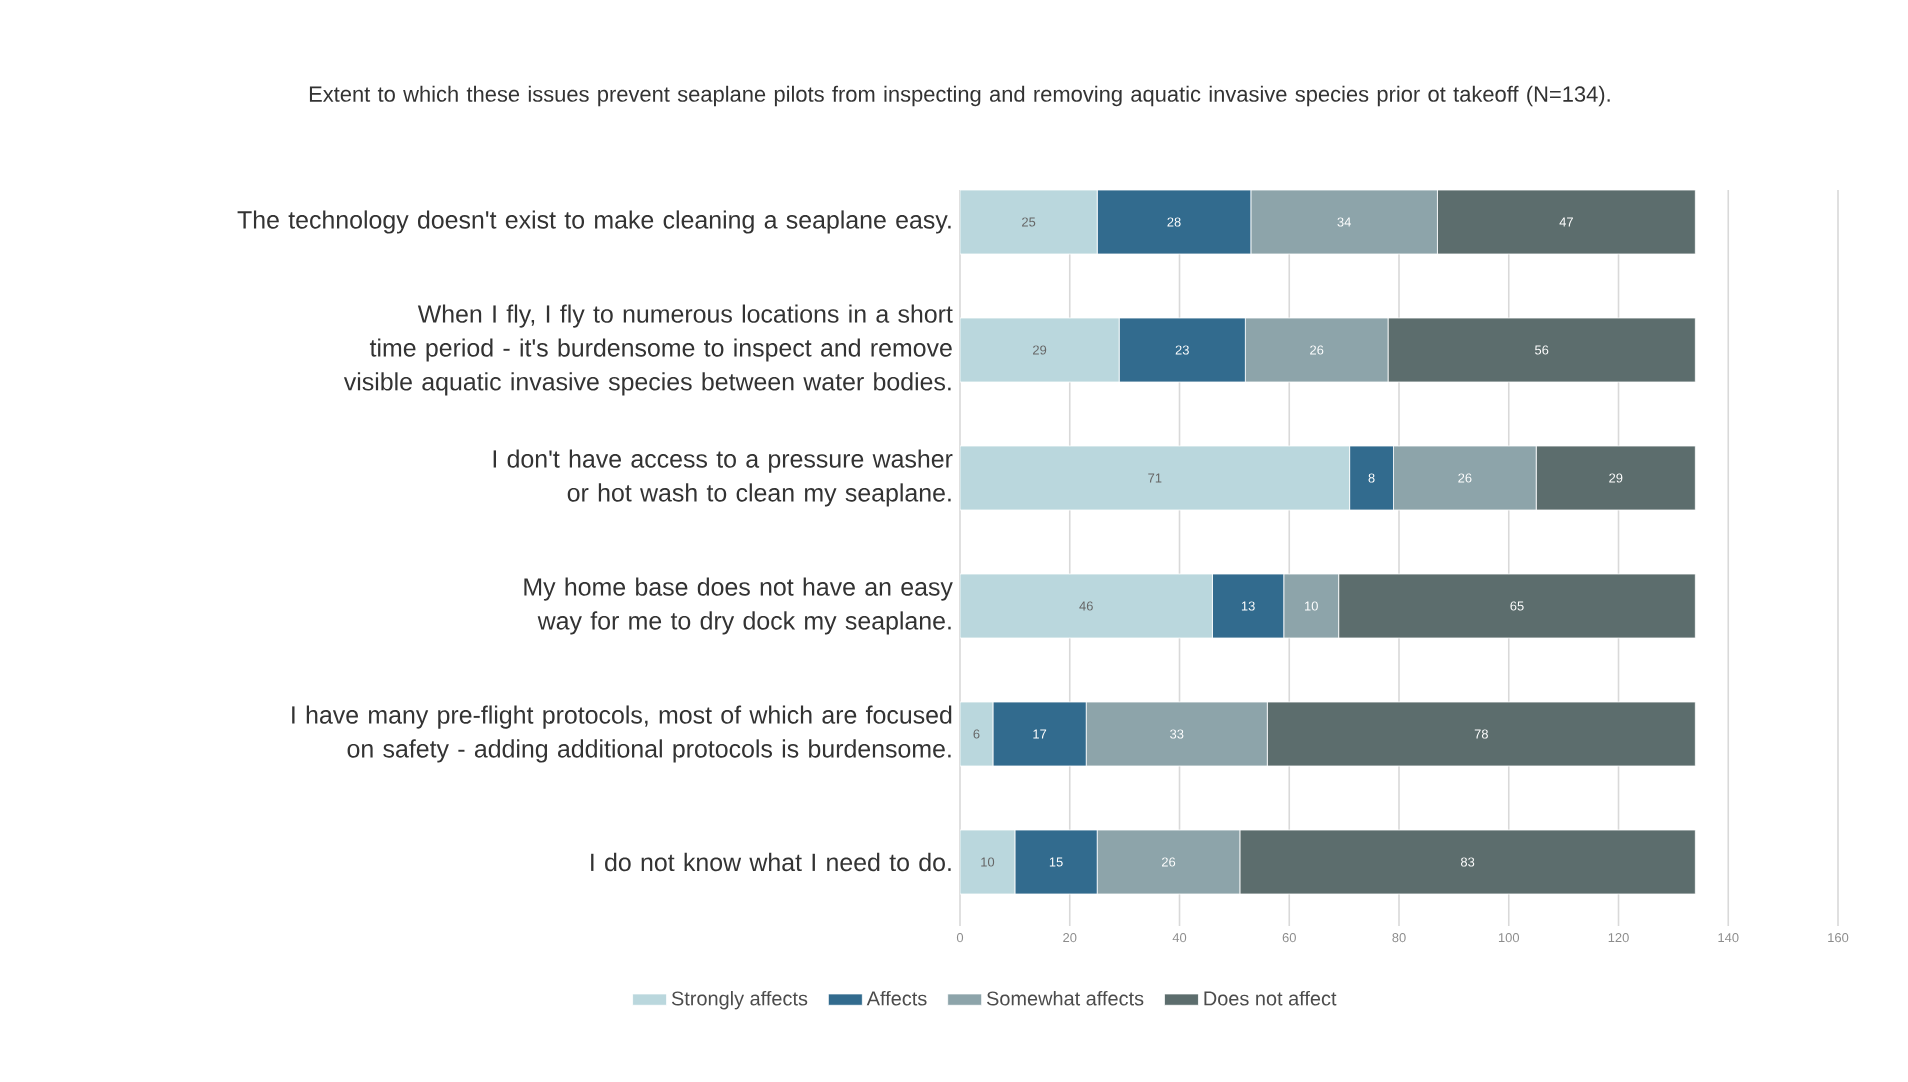 This screenshot has height=1082, width=1908. I want to click on legend-label: Affects, so click(896, 998).